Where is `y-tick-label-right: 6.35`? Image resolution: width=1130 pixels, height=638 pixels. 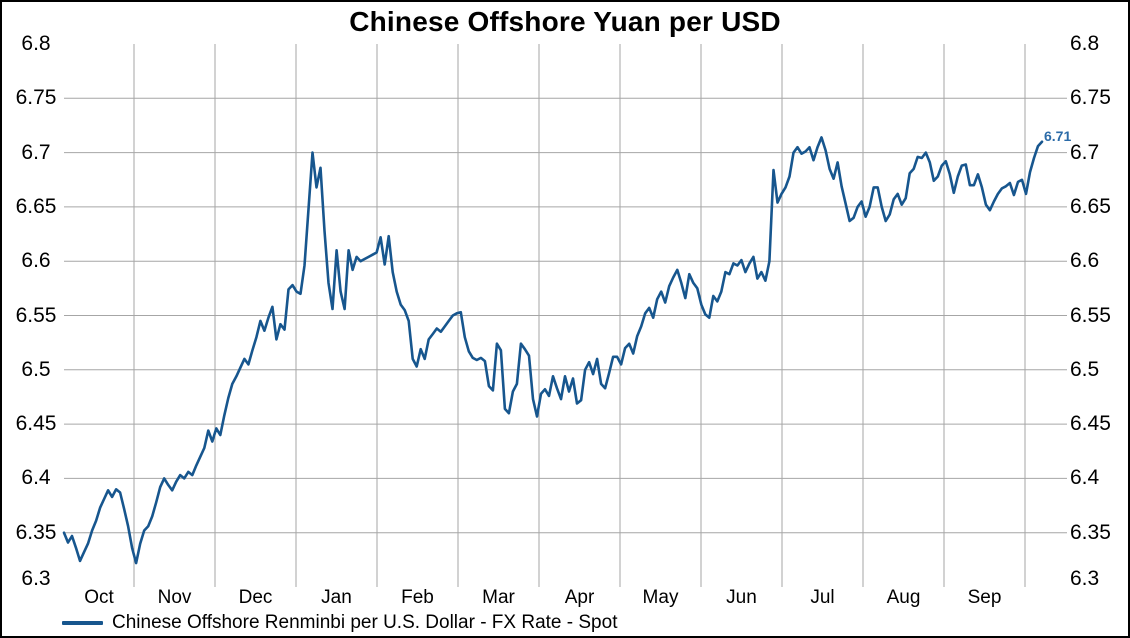
y-tick-label-right: 6.35 is located at coordinates (1090, 532).